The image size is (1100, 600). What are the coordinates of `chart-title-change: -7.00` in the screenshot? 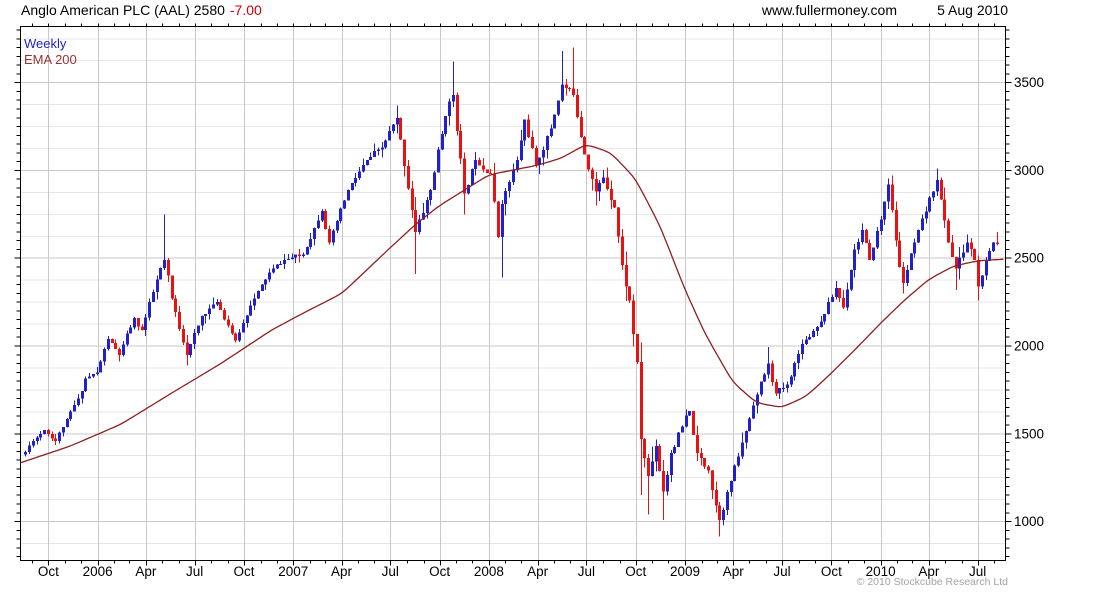 It's located at (246, 10).